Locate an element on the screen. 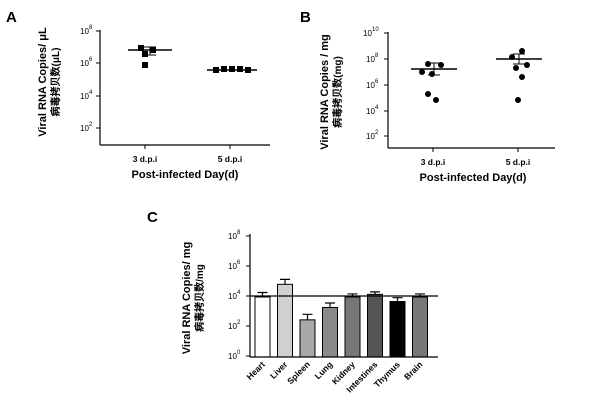  panel-c-ytick-1e6: 10 6 is located at coordinates (239, 265).